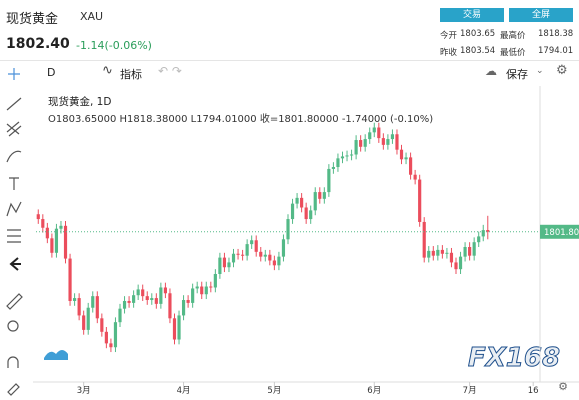 The image size is (579, 400). What do you see at coordinates (374, 391) in the screenshot?
I see `x-tick-label: 6月` at bounding box center [374, 391].